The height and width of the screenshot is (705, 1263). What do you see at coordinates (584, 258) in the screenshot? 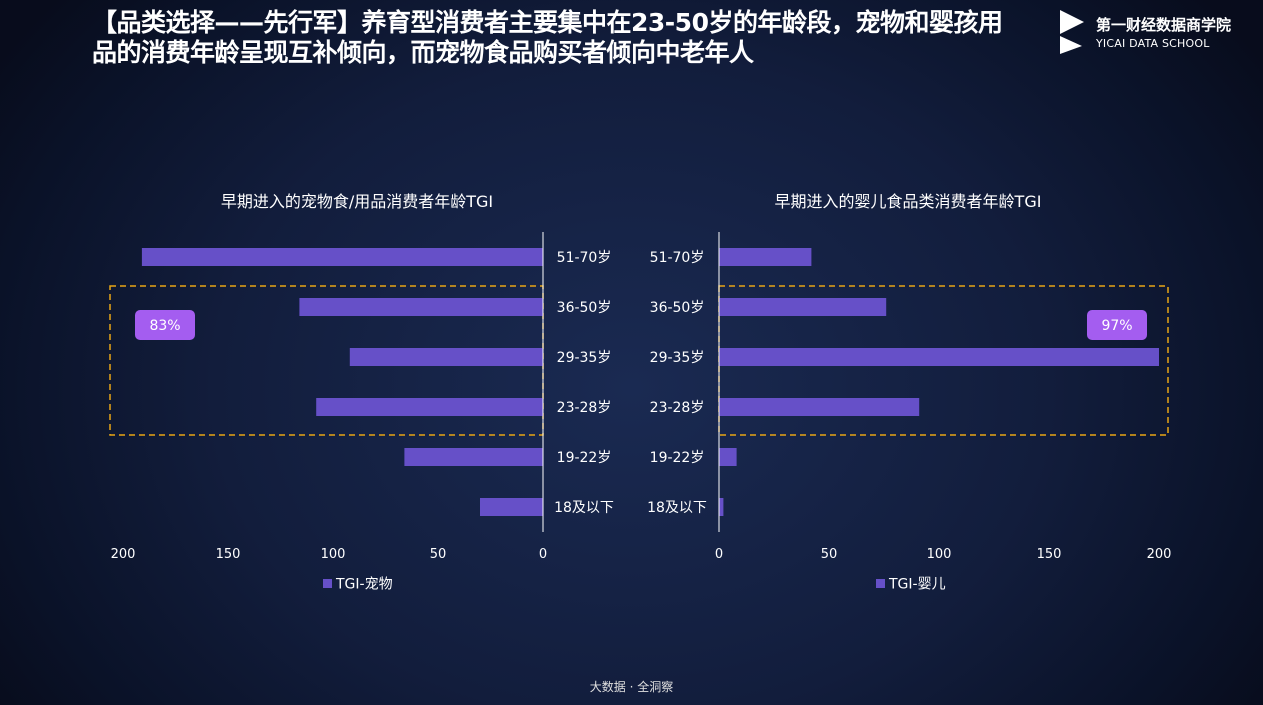
I see `pet-category-label-0: 51-70岁` at bounding box center [584, 258].